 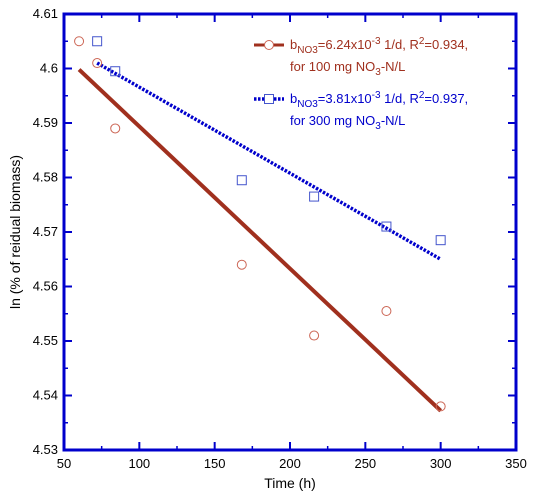 I want to click on x-tick-label: 50, so click(x=64, y=463).